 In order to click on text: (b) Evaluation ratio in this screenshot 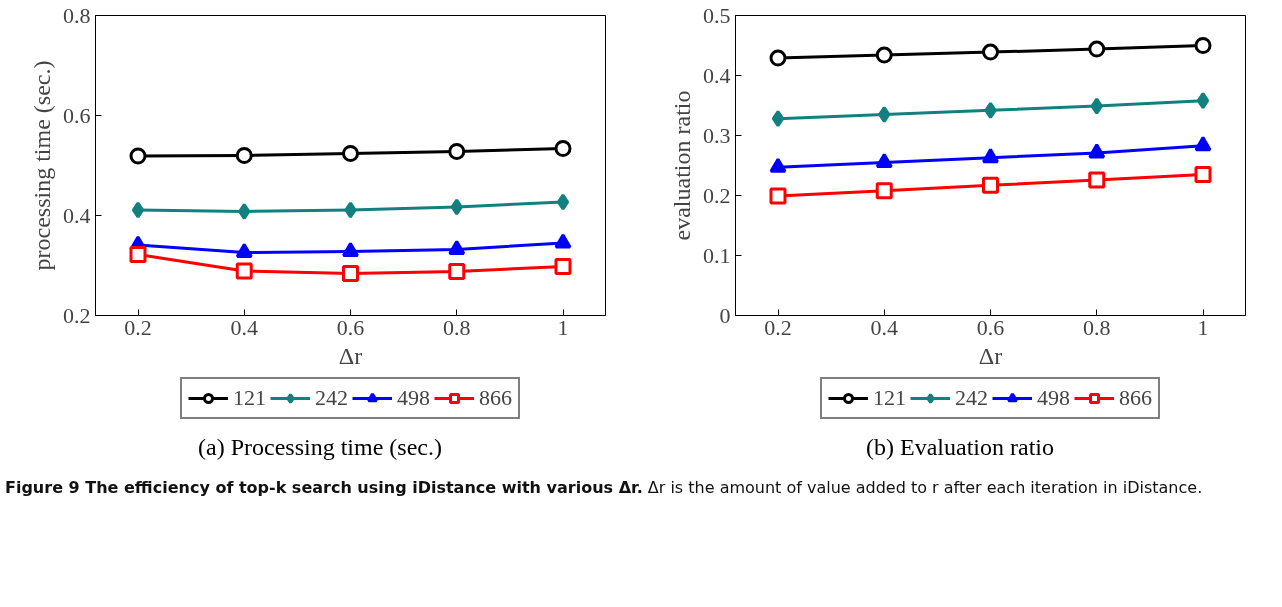, I will do `click(960, 447)`.